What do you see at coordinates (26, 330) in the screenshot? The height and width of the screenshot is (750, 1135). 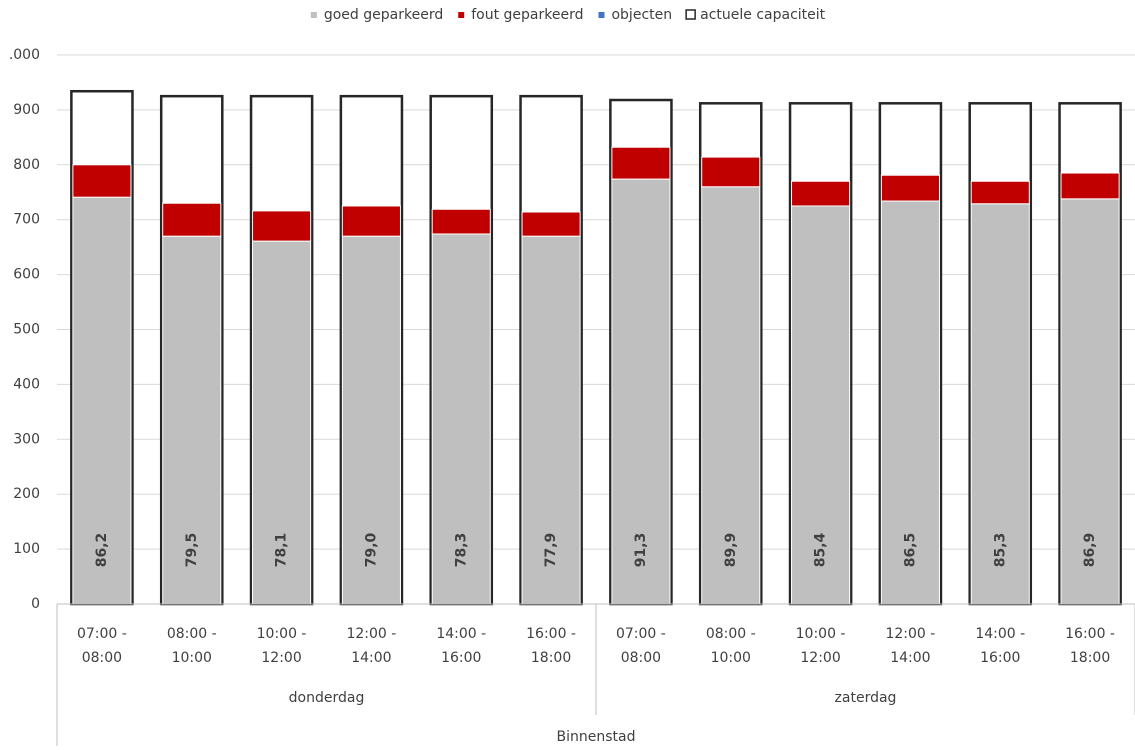 I see `y-tick-label: 500` at bounding box center [26, 330].